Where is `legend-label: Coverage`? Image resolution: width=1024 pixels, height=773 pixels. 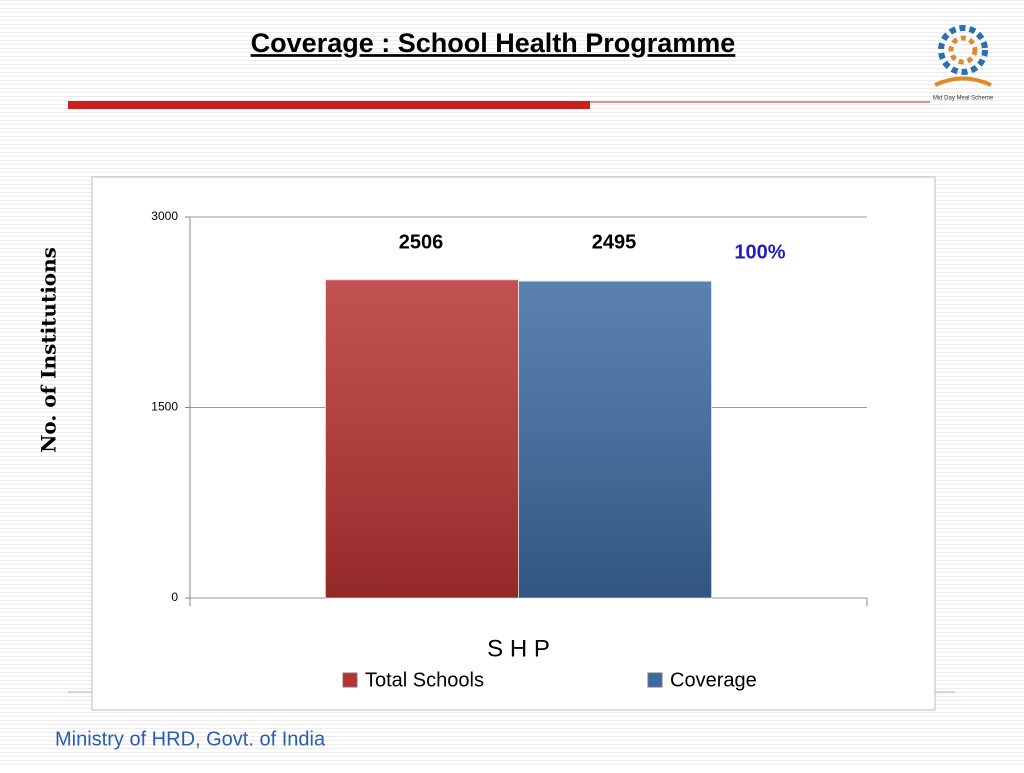 legend-label: Coverage is located at coordinates (713, 680).